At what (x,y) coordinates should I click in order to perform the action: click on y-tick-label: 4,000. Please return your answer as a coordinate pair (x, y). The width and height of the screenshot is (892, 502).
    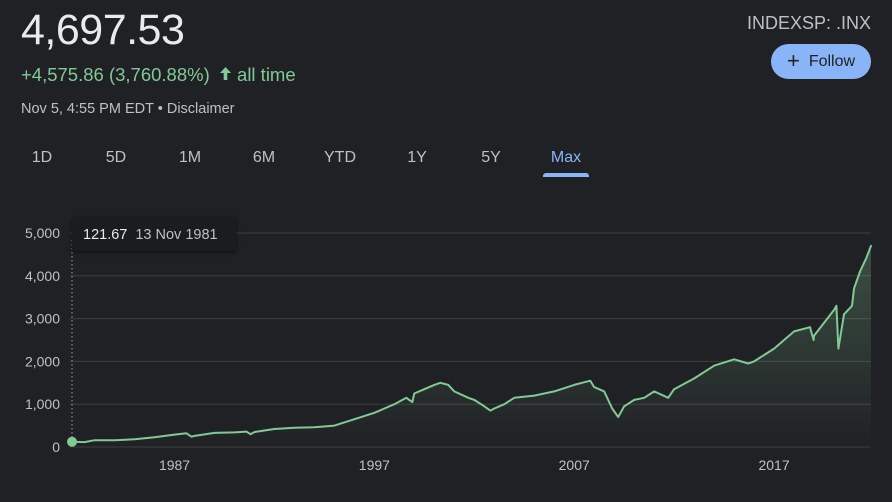
    Looking at the image, I should click on (42, 276).